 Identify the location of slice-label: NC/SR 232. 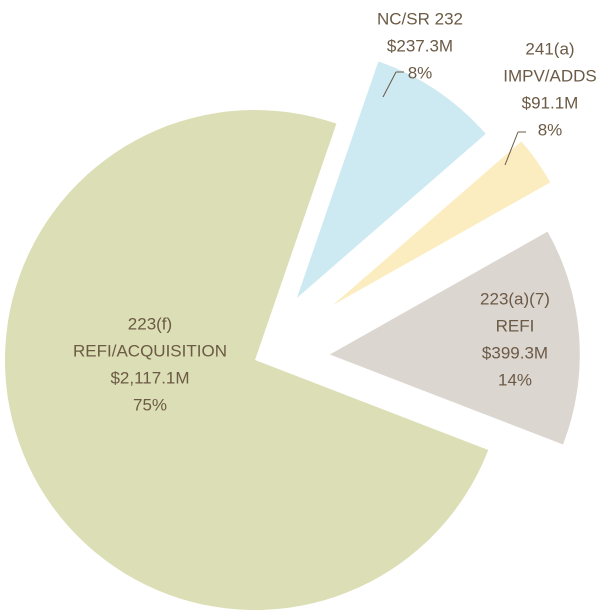
(420, 18).